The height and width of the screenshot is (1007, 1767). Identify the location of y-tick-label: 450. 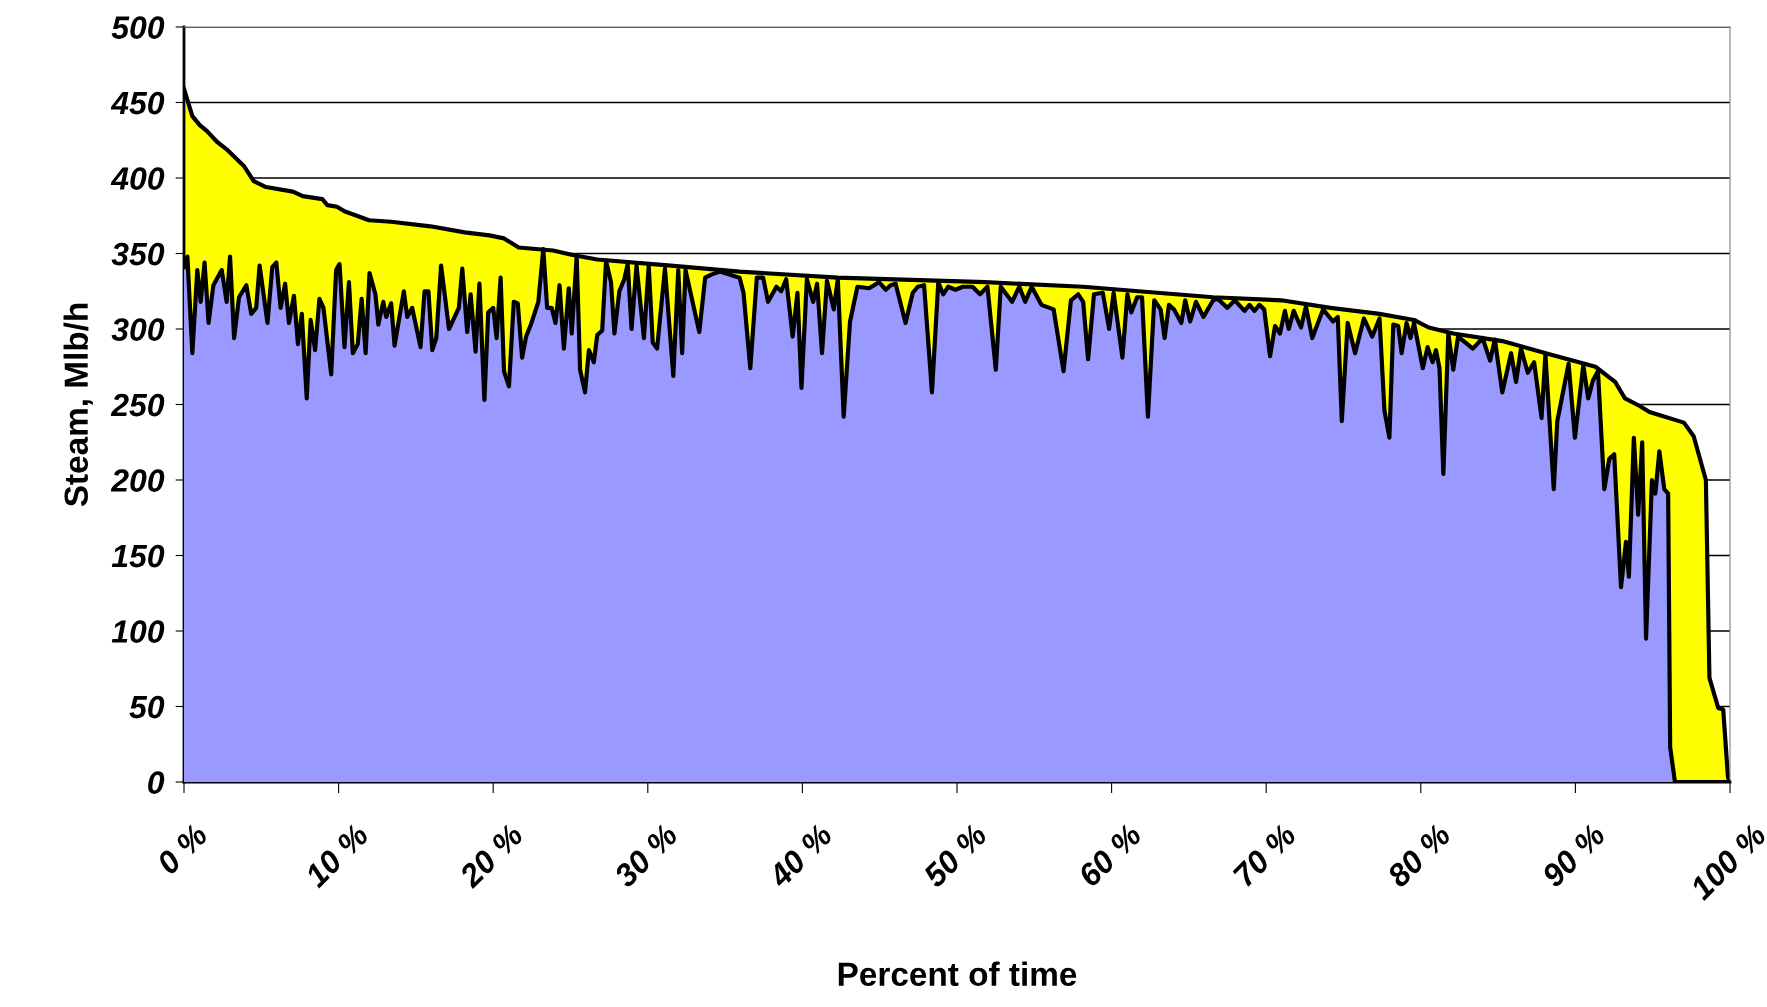
(137, 103).